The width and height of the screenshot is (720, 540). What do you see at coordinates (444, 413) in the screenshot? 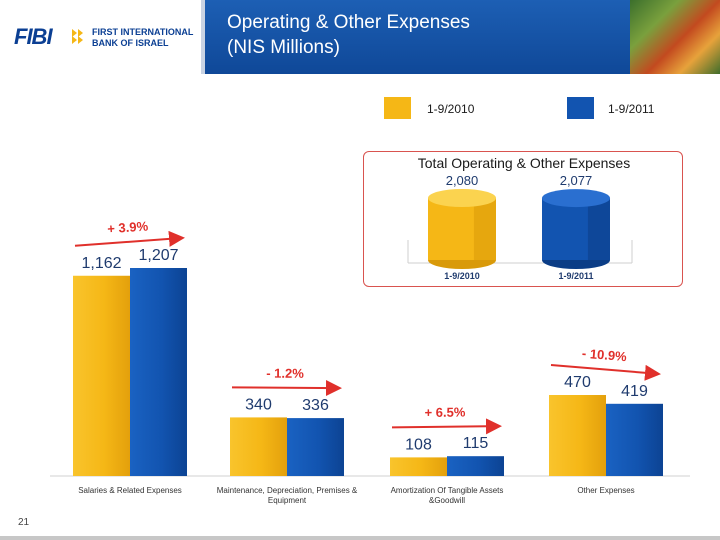
I see `change-annotation: + 6.5%` at bounding box center [444, 413].